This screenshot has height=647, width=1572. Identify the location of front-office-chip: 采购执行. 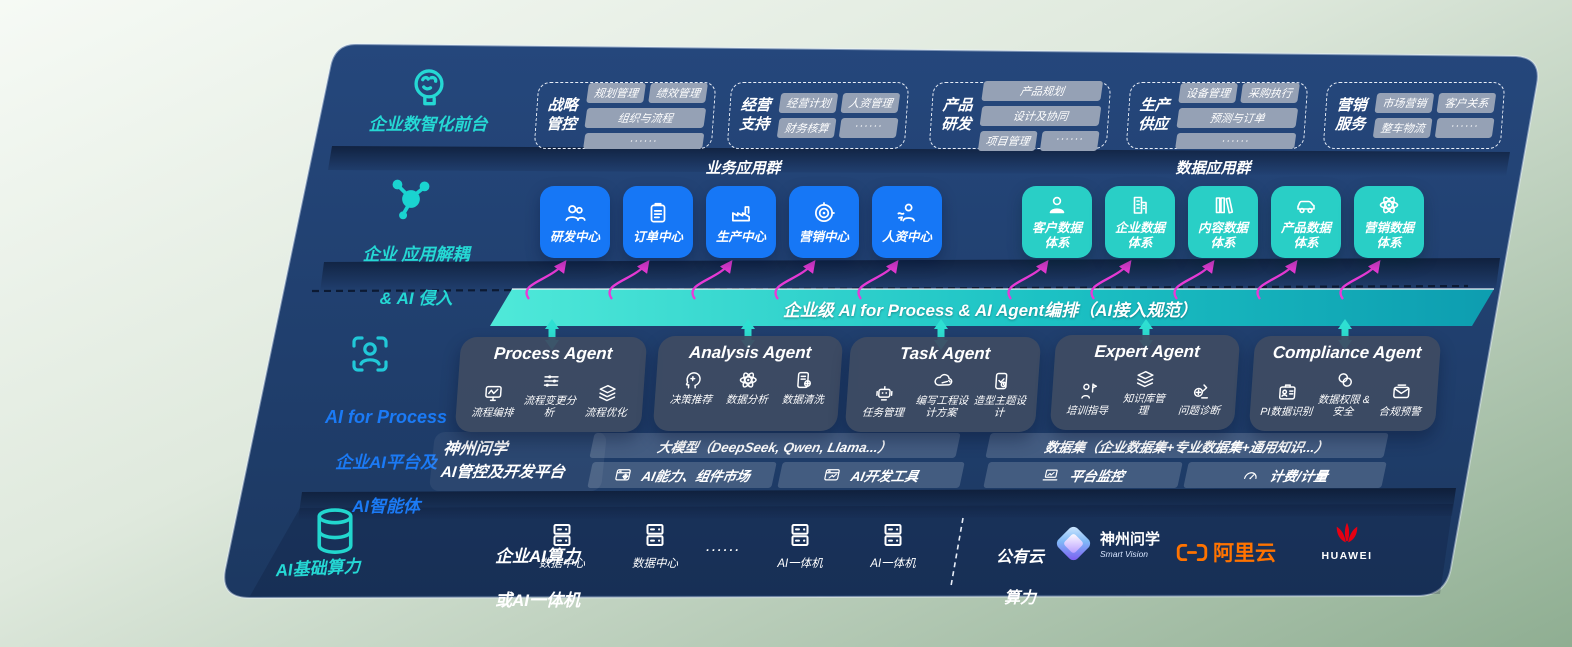
(1270, 92).